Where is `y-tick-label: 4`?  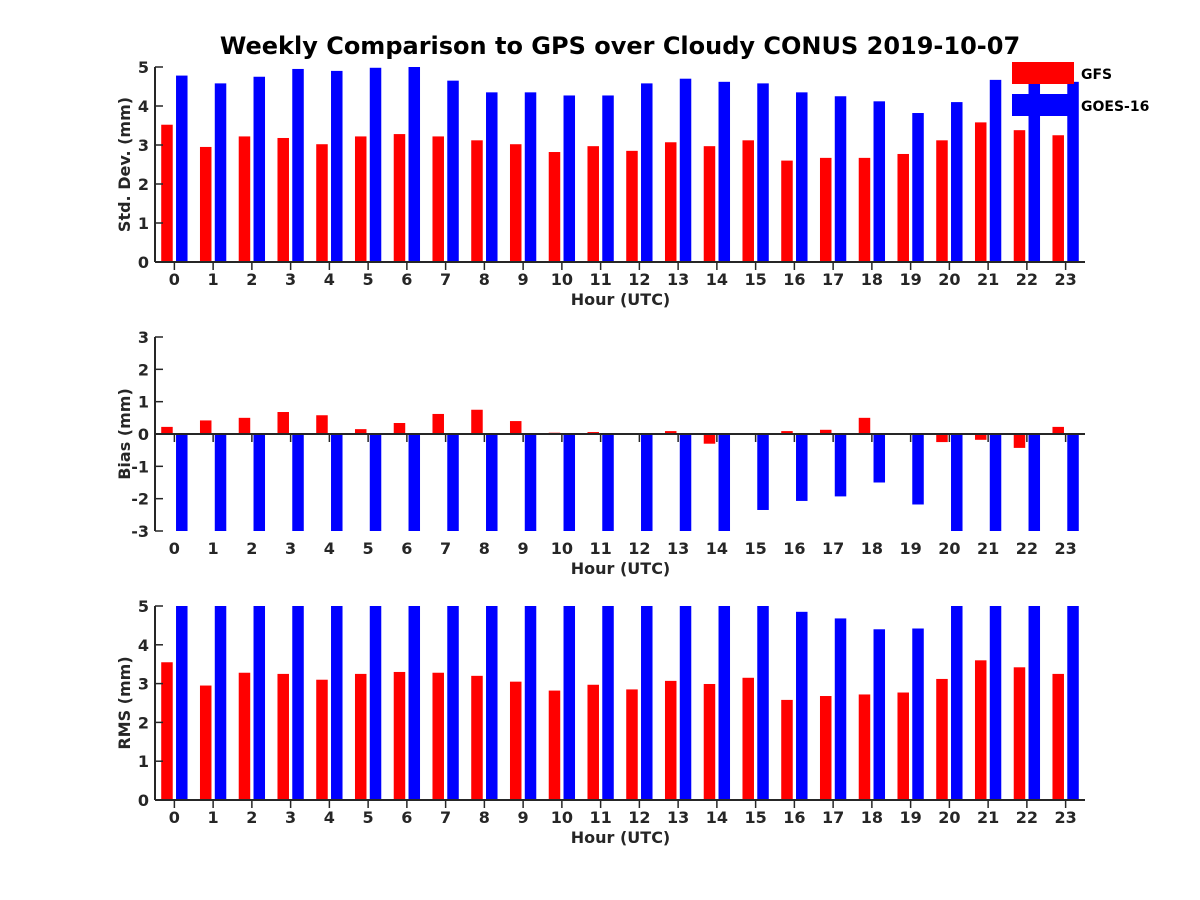 y-tick-label: 4 is located at coordinates (143, 645).